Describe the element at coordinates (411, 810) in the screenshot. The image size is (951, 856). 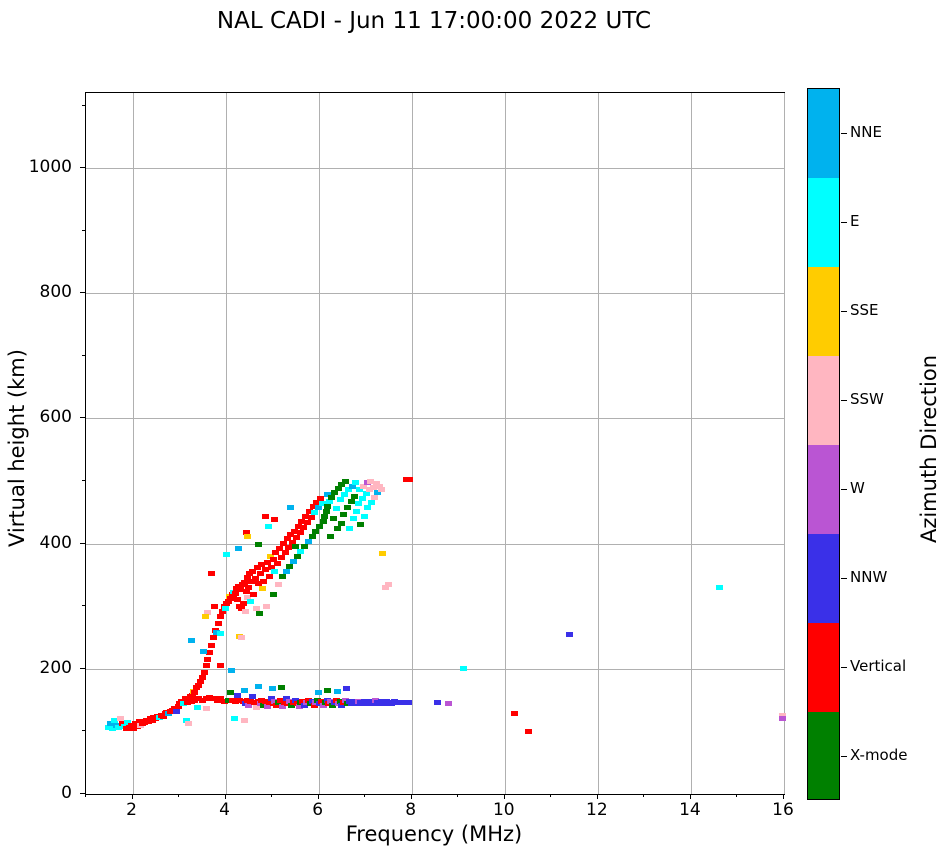
I see `x-axis-tick-label: 8` at that location.